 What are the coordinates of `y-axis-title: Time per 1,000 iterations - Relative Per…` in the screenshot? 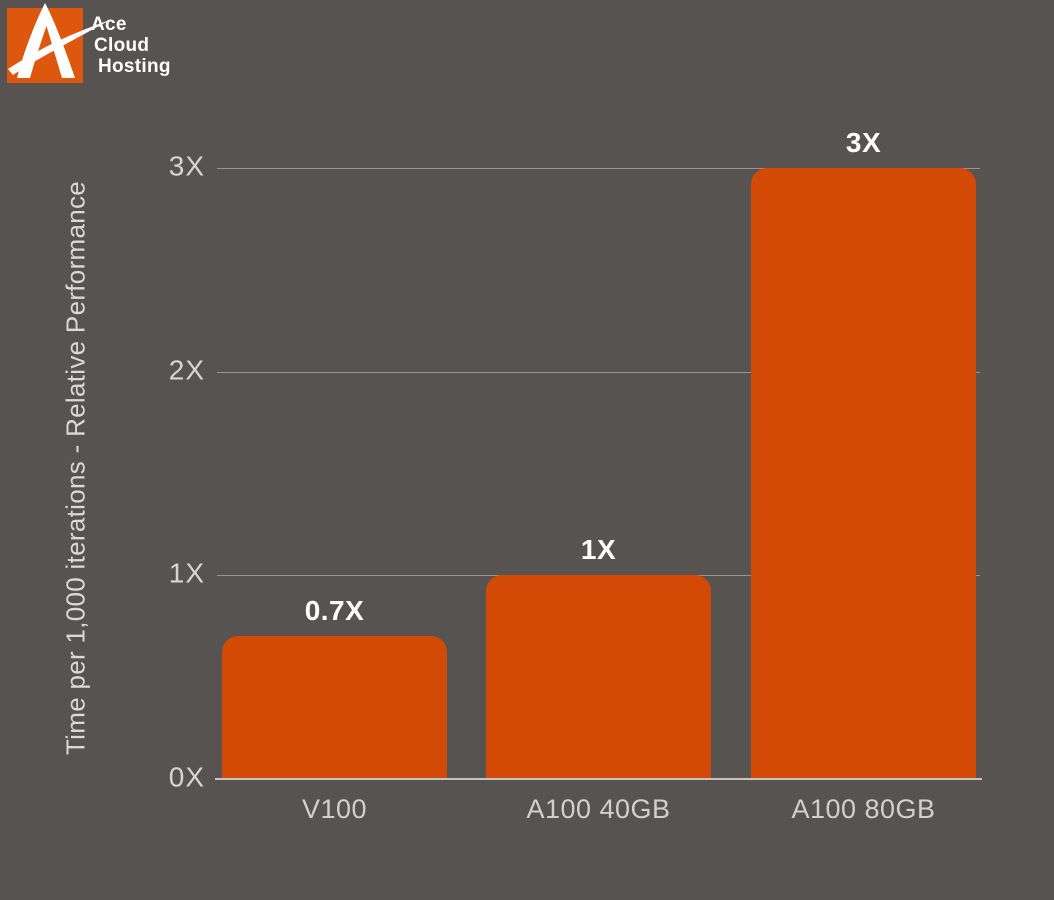 It's located at (75, 468).